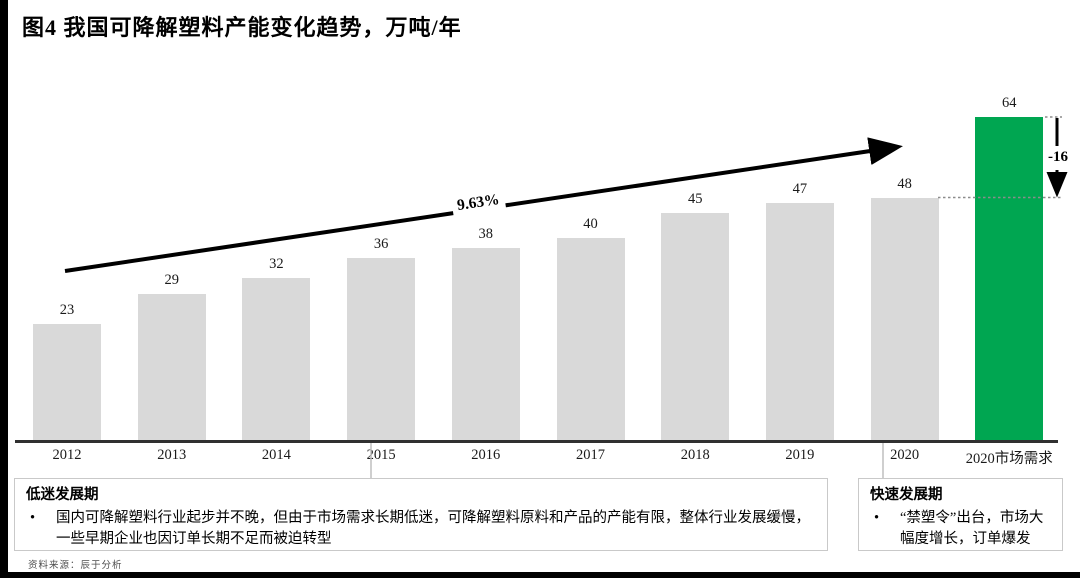 The image size is (1080, 578). I want to click on gap-label: -16, so click(1058, 157).